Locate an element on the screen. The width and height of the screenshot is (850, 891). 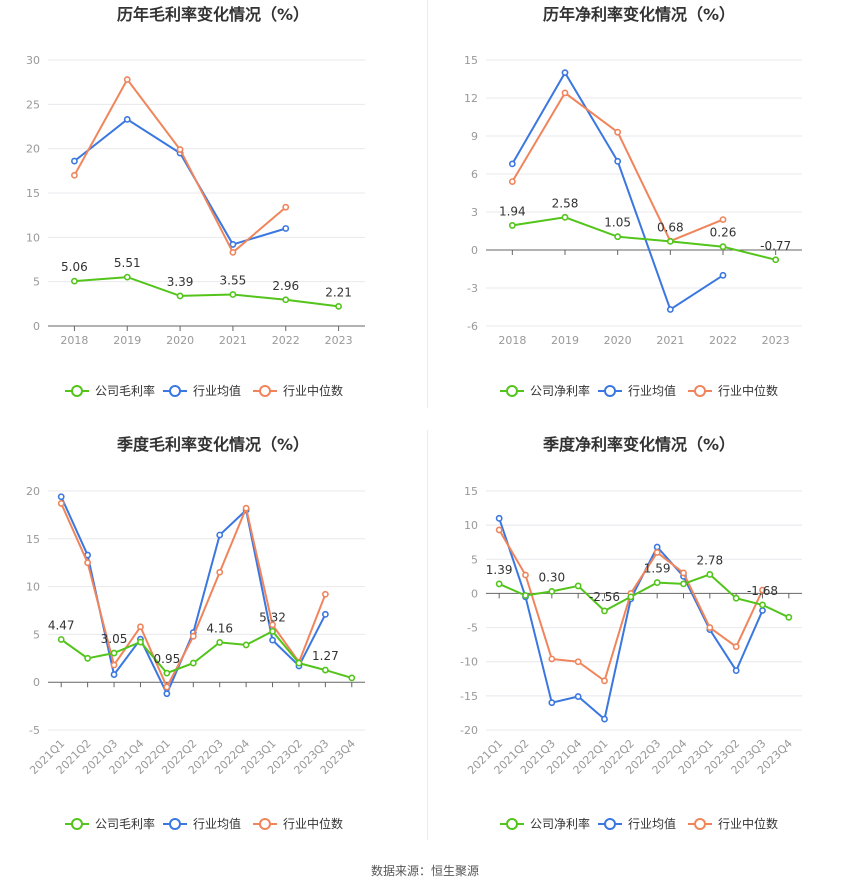
y-tick-label: 9 is located at coordinates (474, 136).